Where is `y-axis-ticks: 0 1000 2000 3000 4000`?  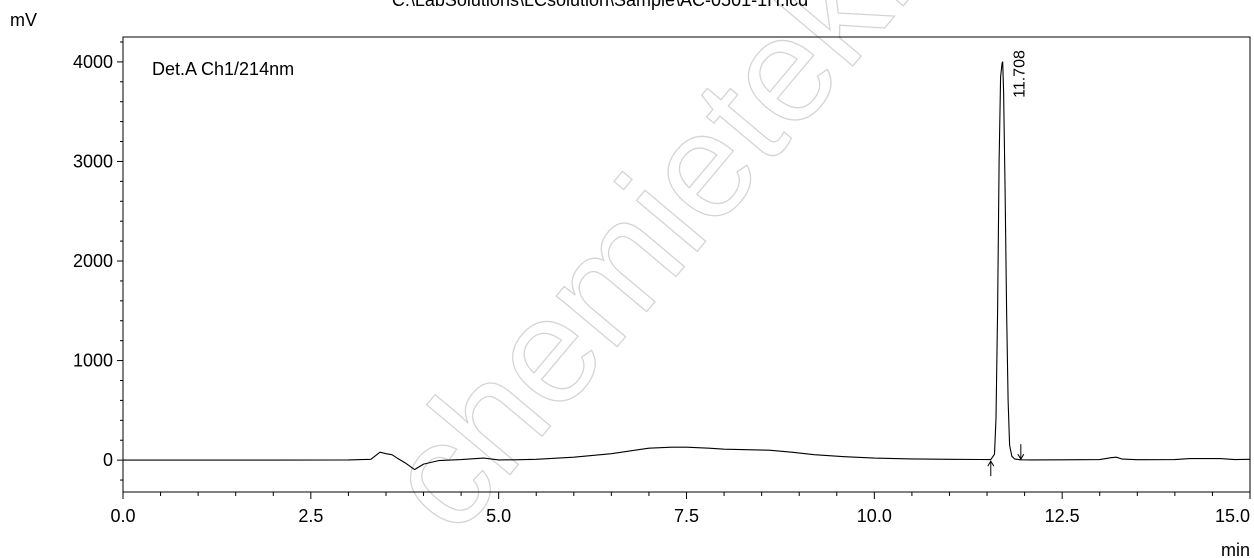 y-axis-ticks: 0 1000 2000 3000 4000 is located at coordinates (98, 261).